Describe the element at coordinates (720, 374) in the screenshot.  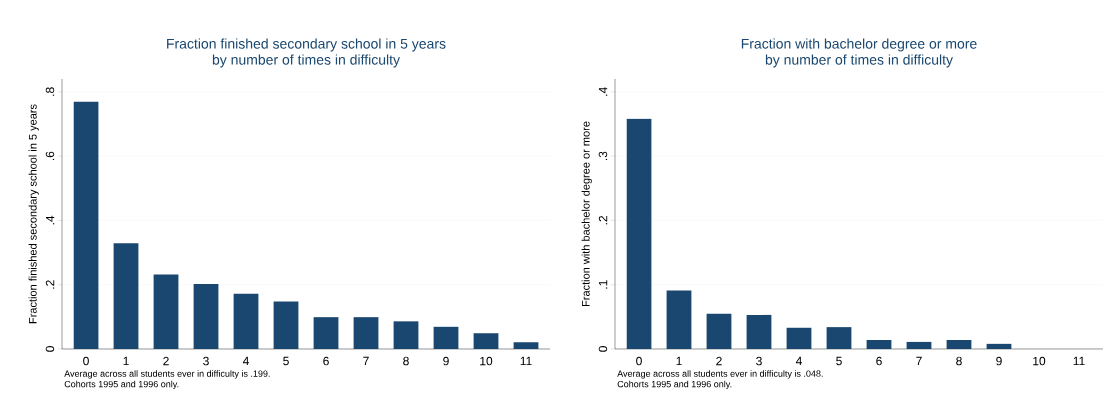
I see `text: Average across all students ever in difficulty is .048.` at that location.